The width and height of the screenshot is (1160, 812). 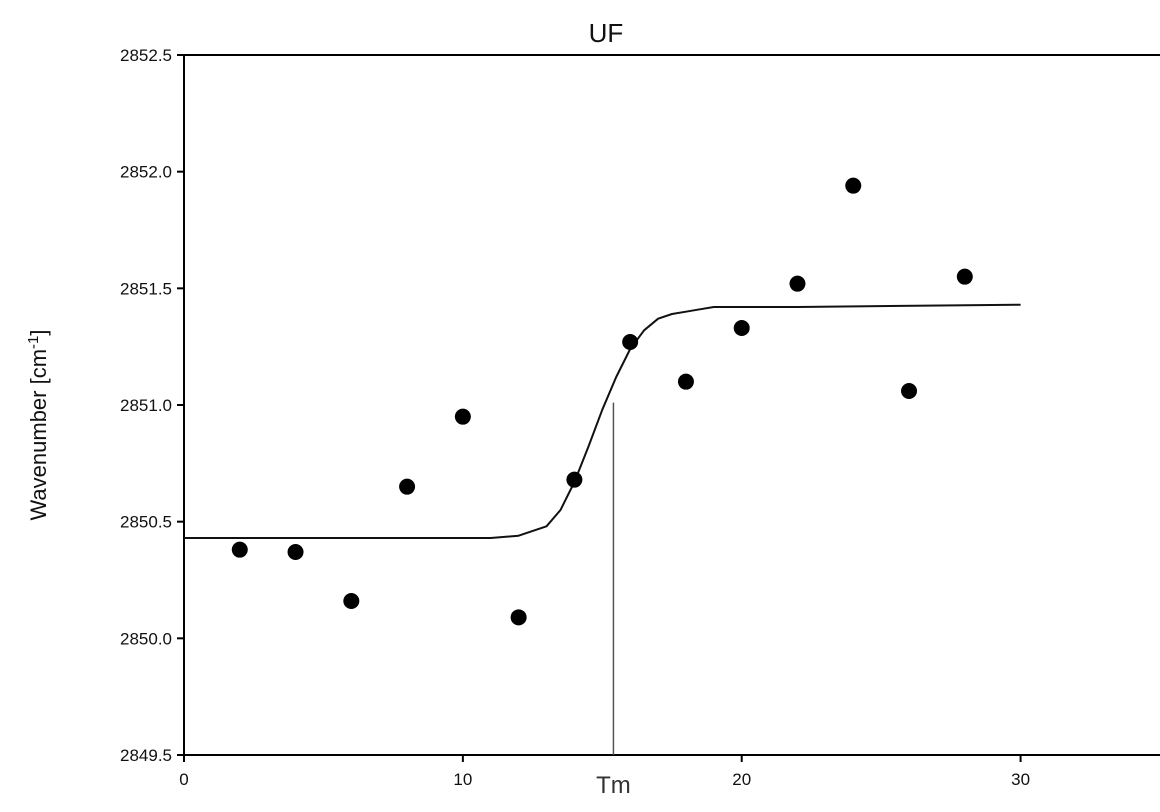 I want to click on y-tick-label: 2851.0, so click(x=146, y=405).